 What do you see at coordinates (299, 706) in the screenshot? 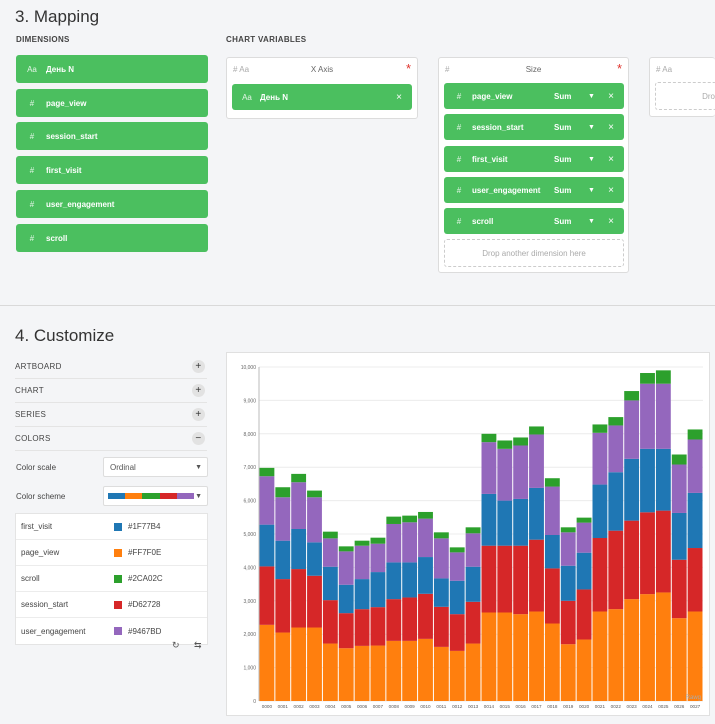
I see `x-tick-label: 0002` at bounding box center [299, 706].